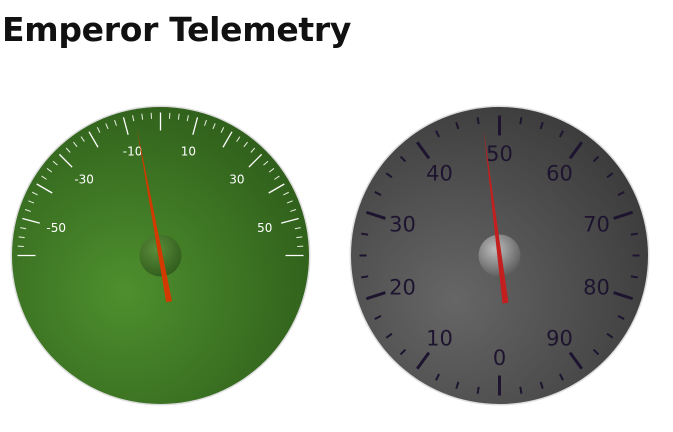 This screenshot has width=673, height=432. I want to click on tick-label: 40, so click(439, 174).